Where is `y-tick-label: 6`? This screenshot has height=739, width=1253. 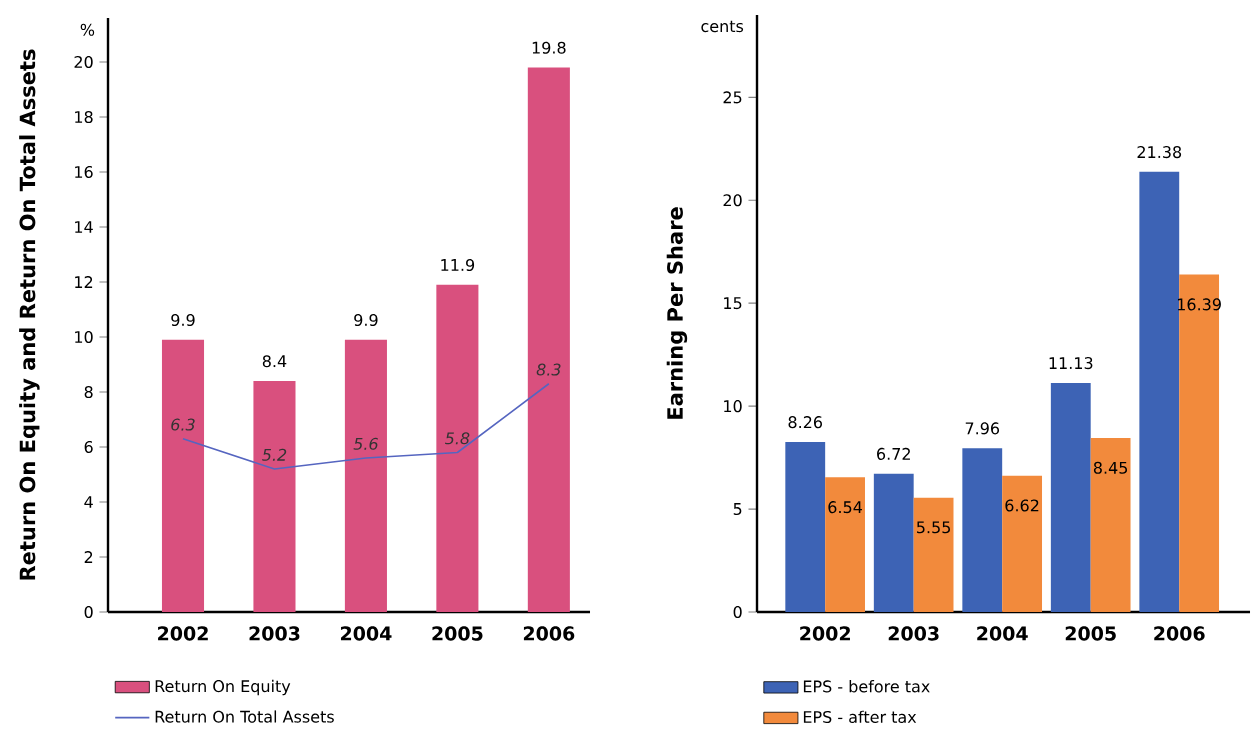 y-tick-label: 6 is located at coordinates (88, 447).